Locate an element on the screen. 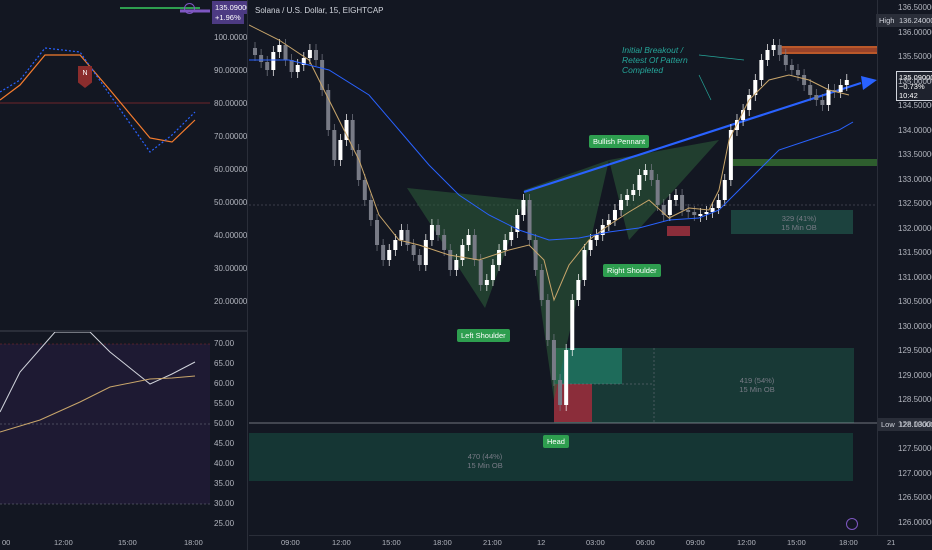 Image resolution: width=932 pixels, height=550 pixels. left-y-tick: 90.00000 is located at coordinates (231, 70).